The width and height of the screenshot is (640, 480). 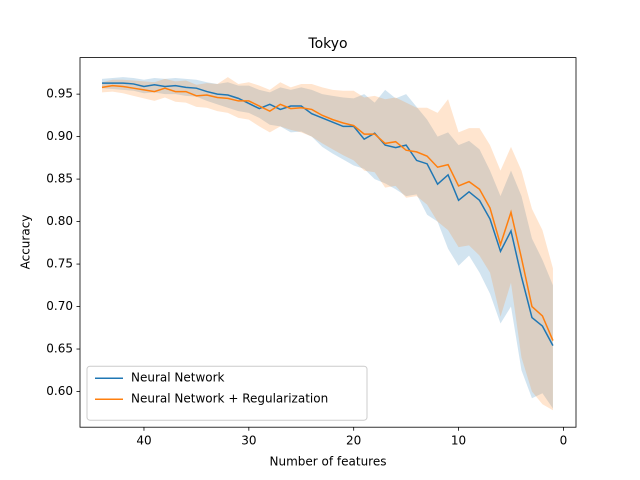 I want to click on y-tick-label: 0.95, so click(x=59, y=94).